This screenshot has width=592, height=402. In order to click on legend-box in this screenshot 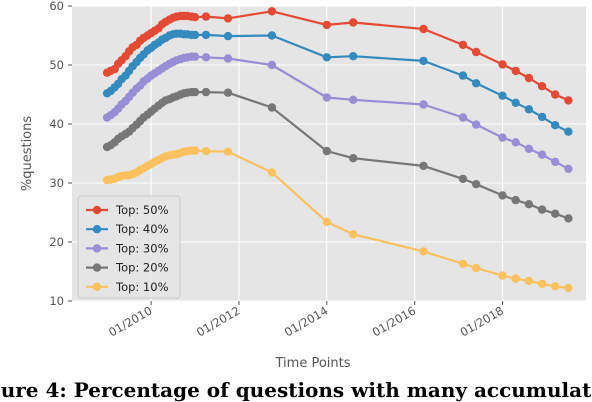, I will do `click(129, 247)`.